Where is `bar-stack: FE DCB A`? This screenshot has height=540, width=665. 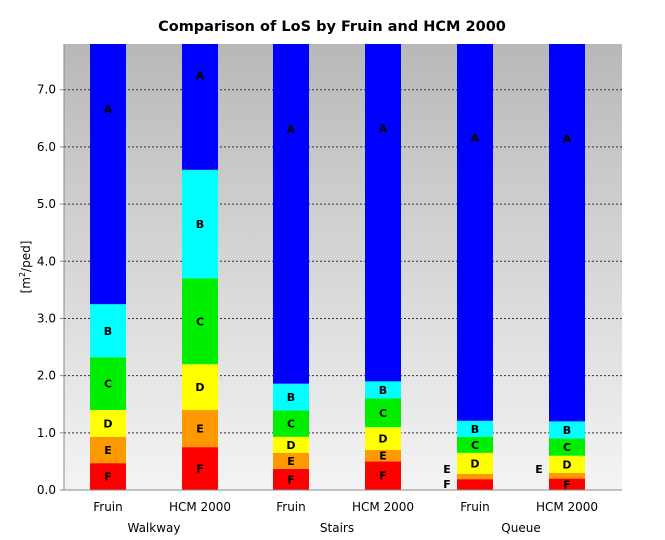 bar-stack: FE DCB A is located at coordinates (468, 267).